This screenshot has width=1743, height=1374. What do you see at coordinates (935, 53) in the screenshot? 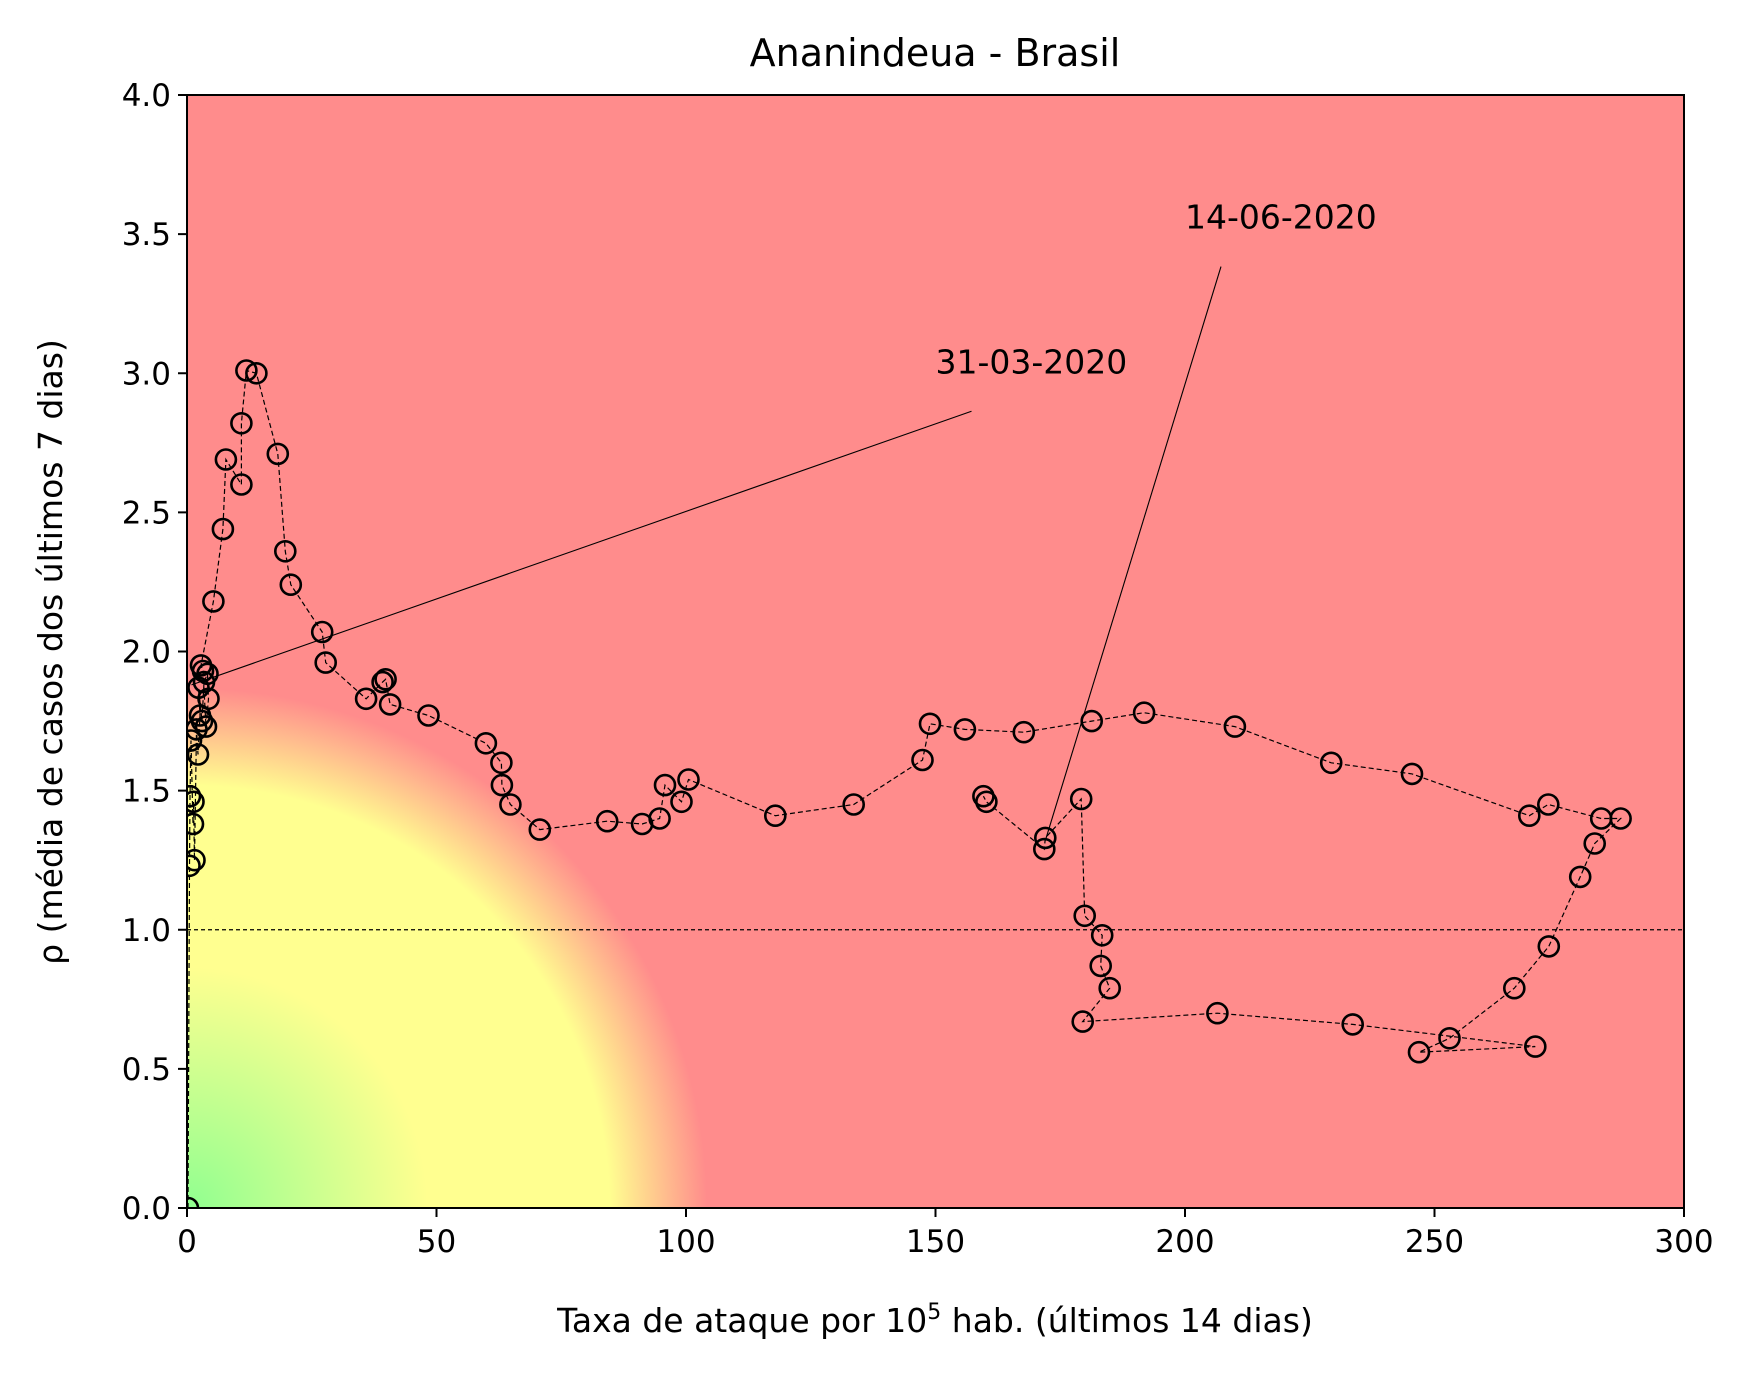
I see `chart-title: Ananindeua - Brasil` at bounding box center [935, 53].